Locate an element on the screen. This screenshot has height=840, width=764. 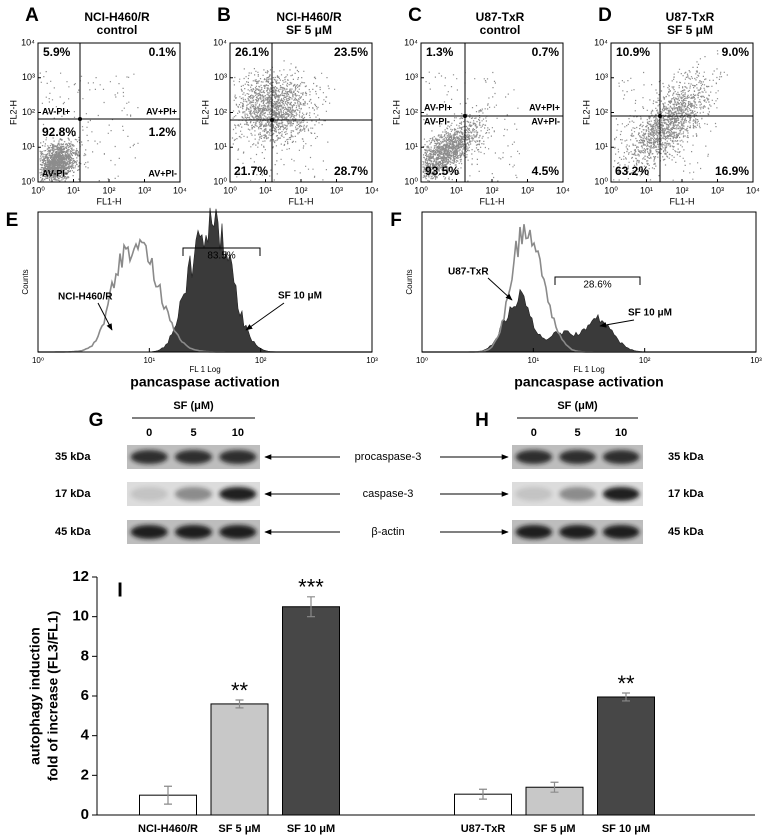
x-tick-label: 10⁰ is located at coordinates (230, 190).